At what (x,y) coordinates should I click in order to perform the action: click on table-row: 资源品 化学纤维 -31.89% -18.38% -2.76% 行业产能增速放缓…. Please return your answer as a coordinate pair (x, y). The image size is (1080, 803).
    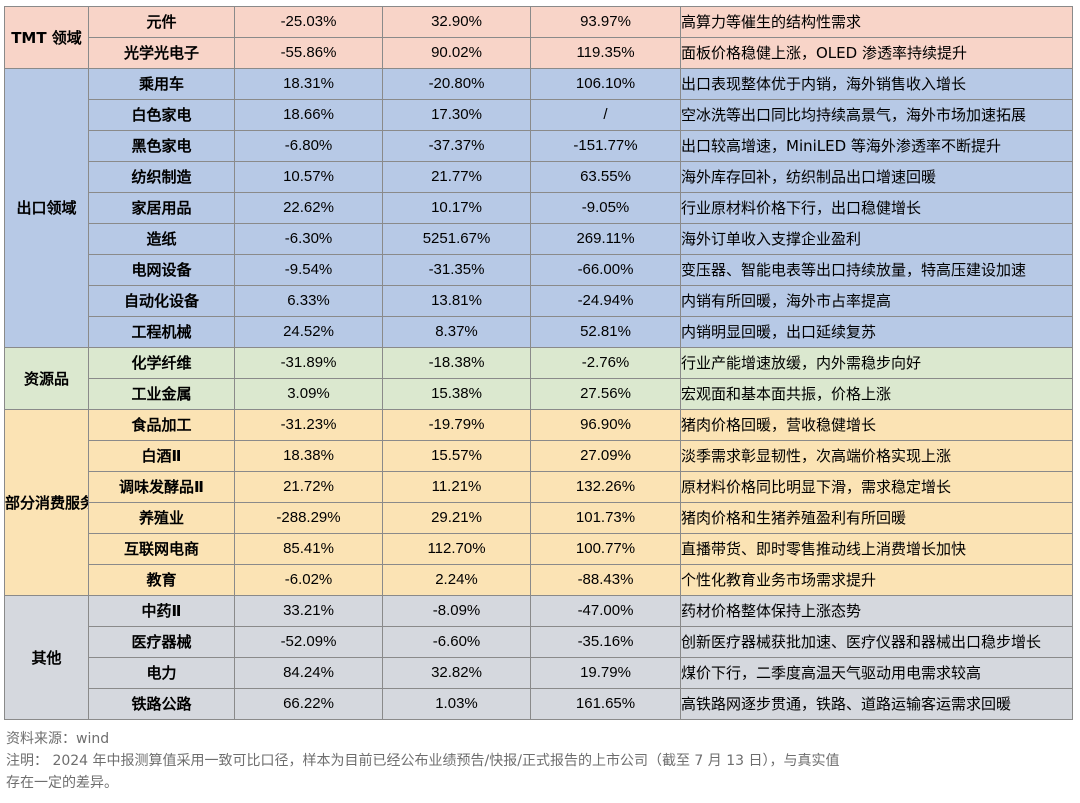
    Looking at the image, I should click on (538, 378).